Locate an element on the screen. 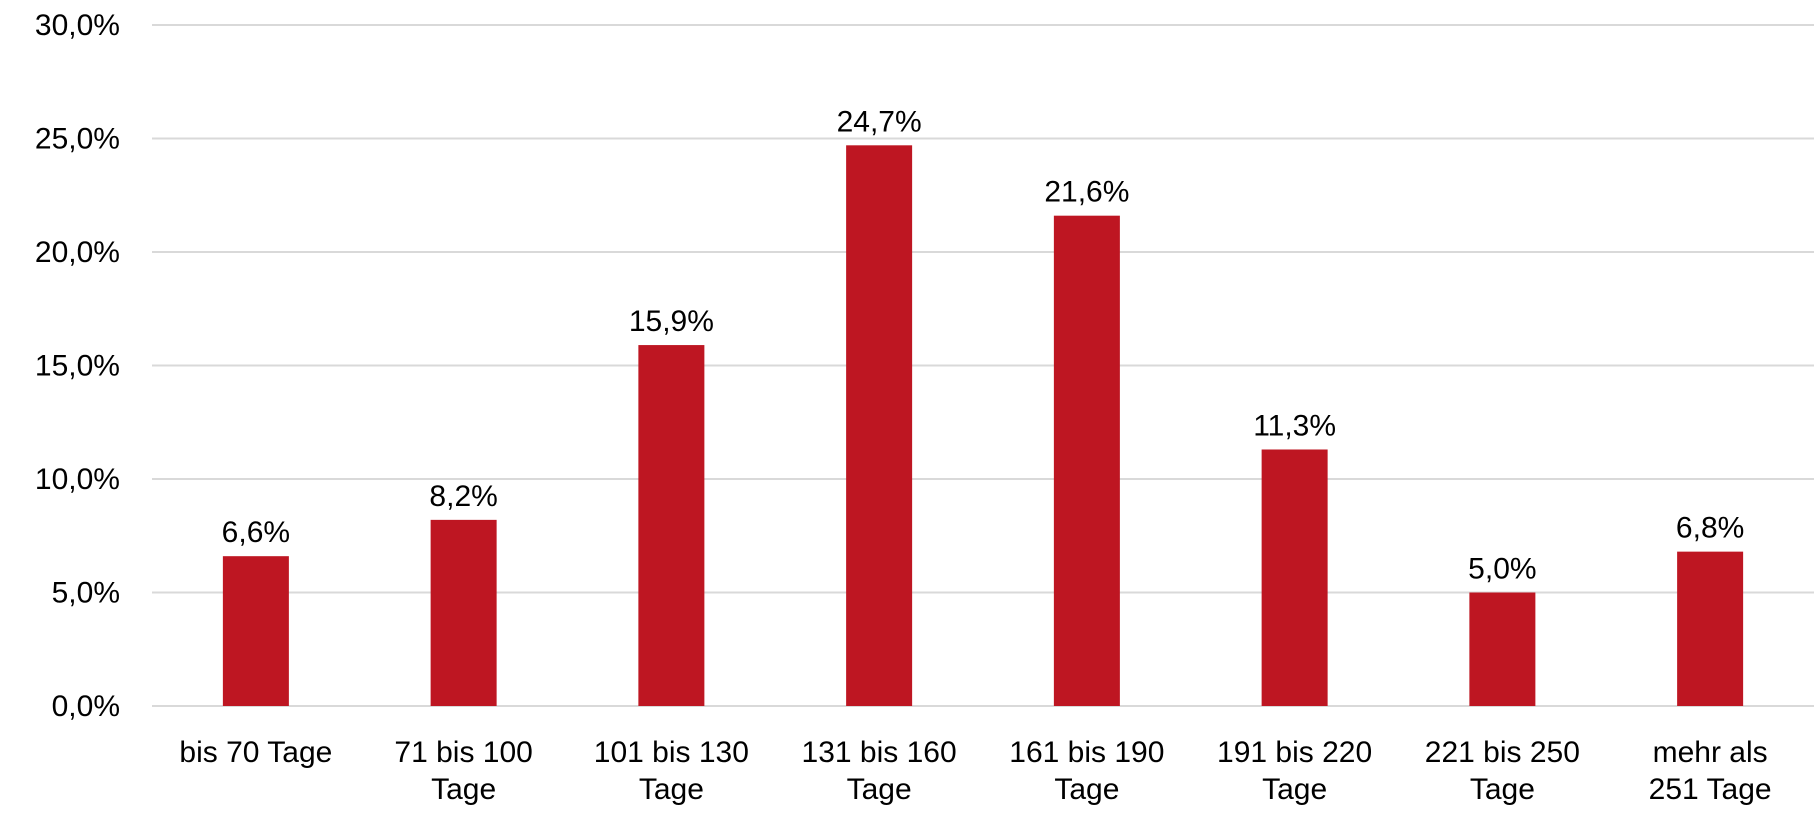 This screenshot has width=1814, height=813. x-category-label-line: 71 bis 100 is located at coordinates (463, 752).